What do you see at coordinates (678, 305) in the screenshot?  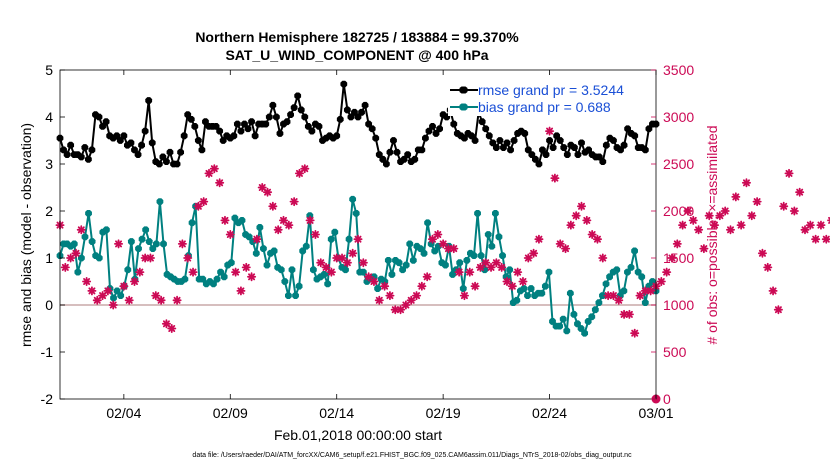 I see `y-right-tick-label-2: 1000` at bounding box center [678, 305].